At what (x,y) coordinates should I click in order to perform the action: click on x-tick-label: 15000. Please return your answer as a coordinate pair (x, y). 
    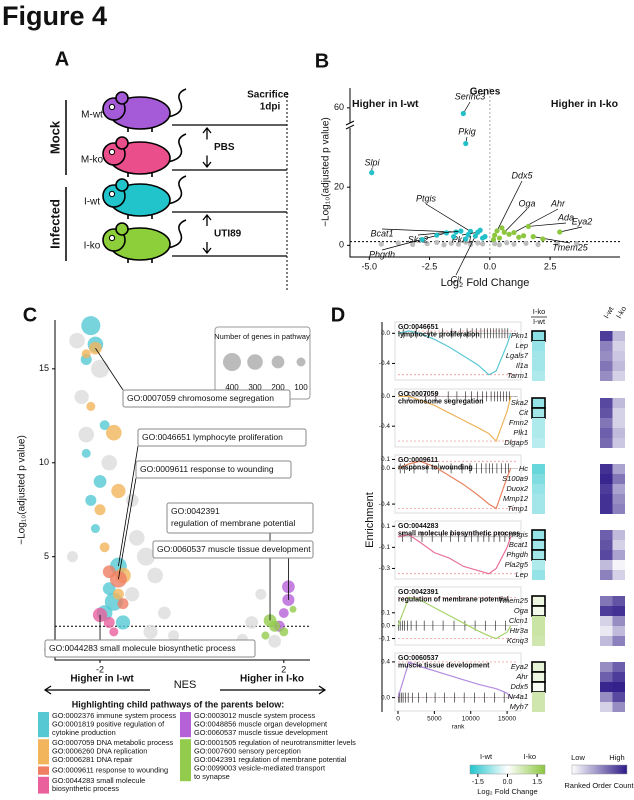
    Looking at the image, I should click on (507, 719).